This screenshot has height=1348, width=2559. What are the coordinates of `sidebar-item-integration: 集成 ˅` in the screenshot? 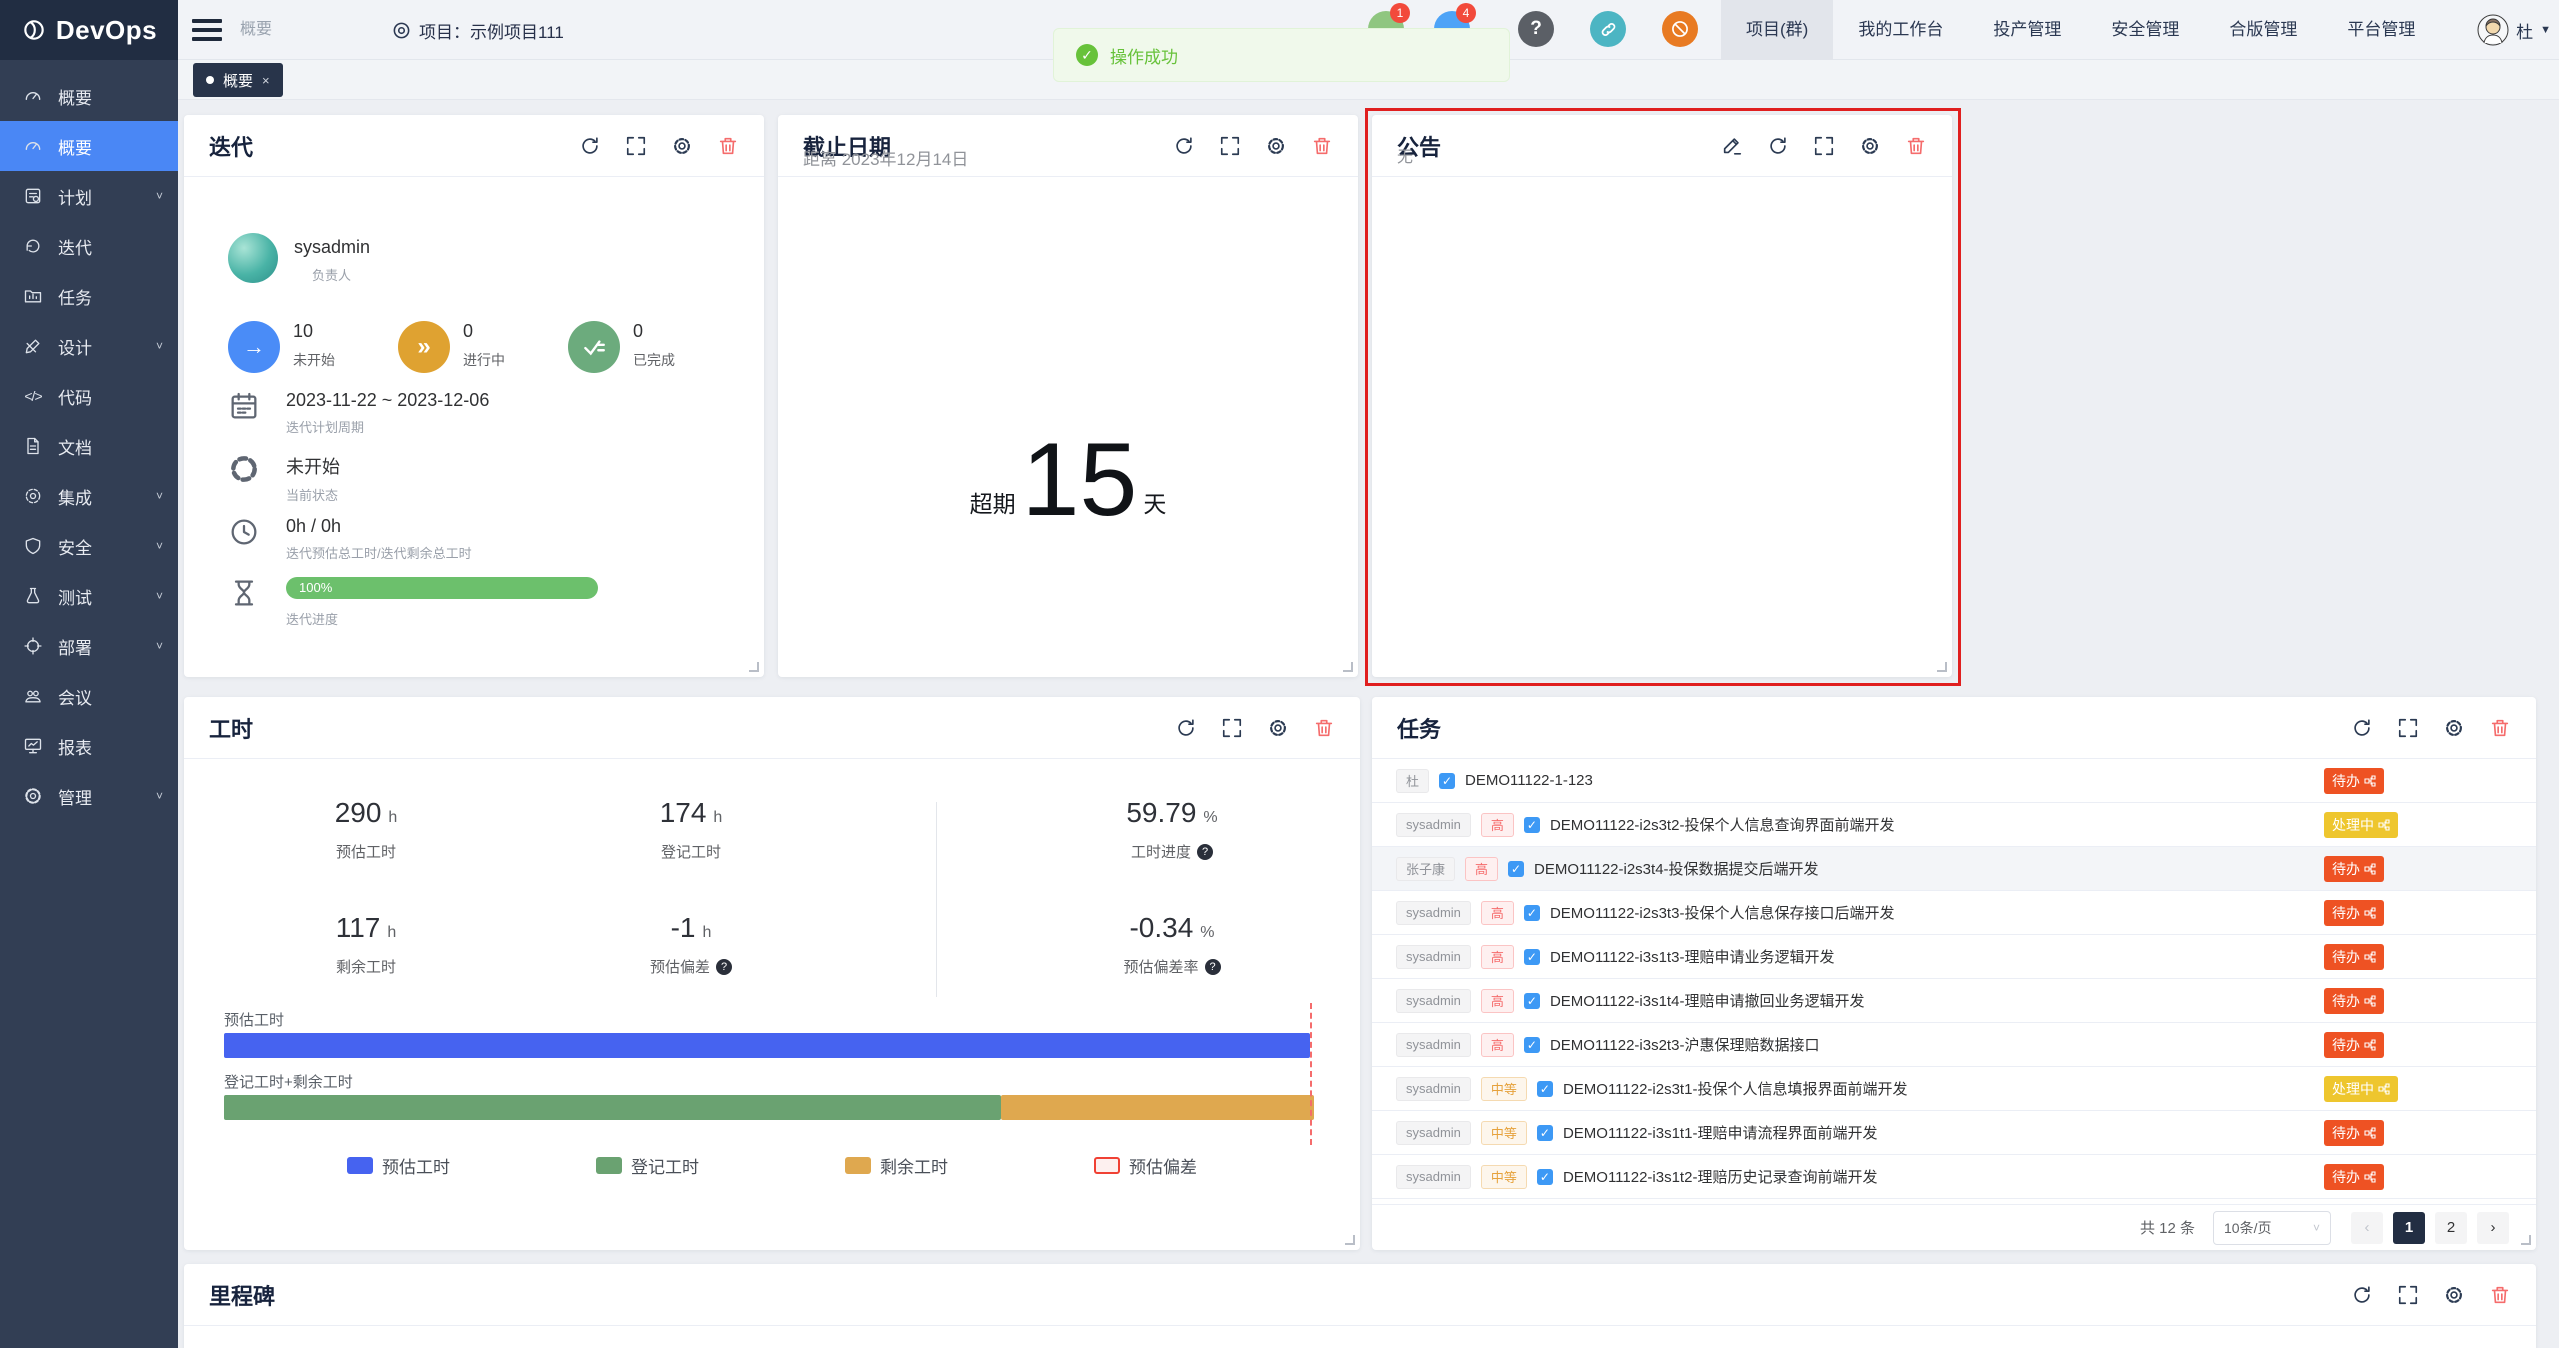 It's located at (89, 496).